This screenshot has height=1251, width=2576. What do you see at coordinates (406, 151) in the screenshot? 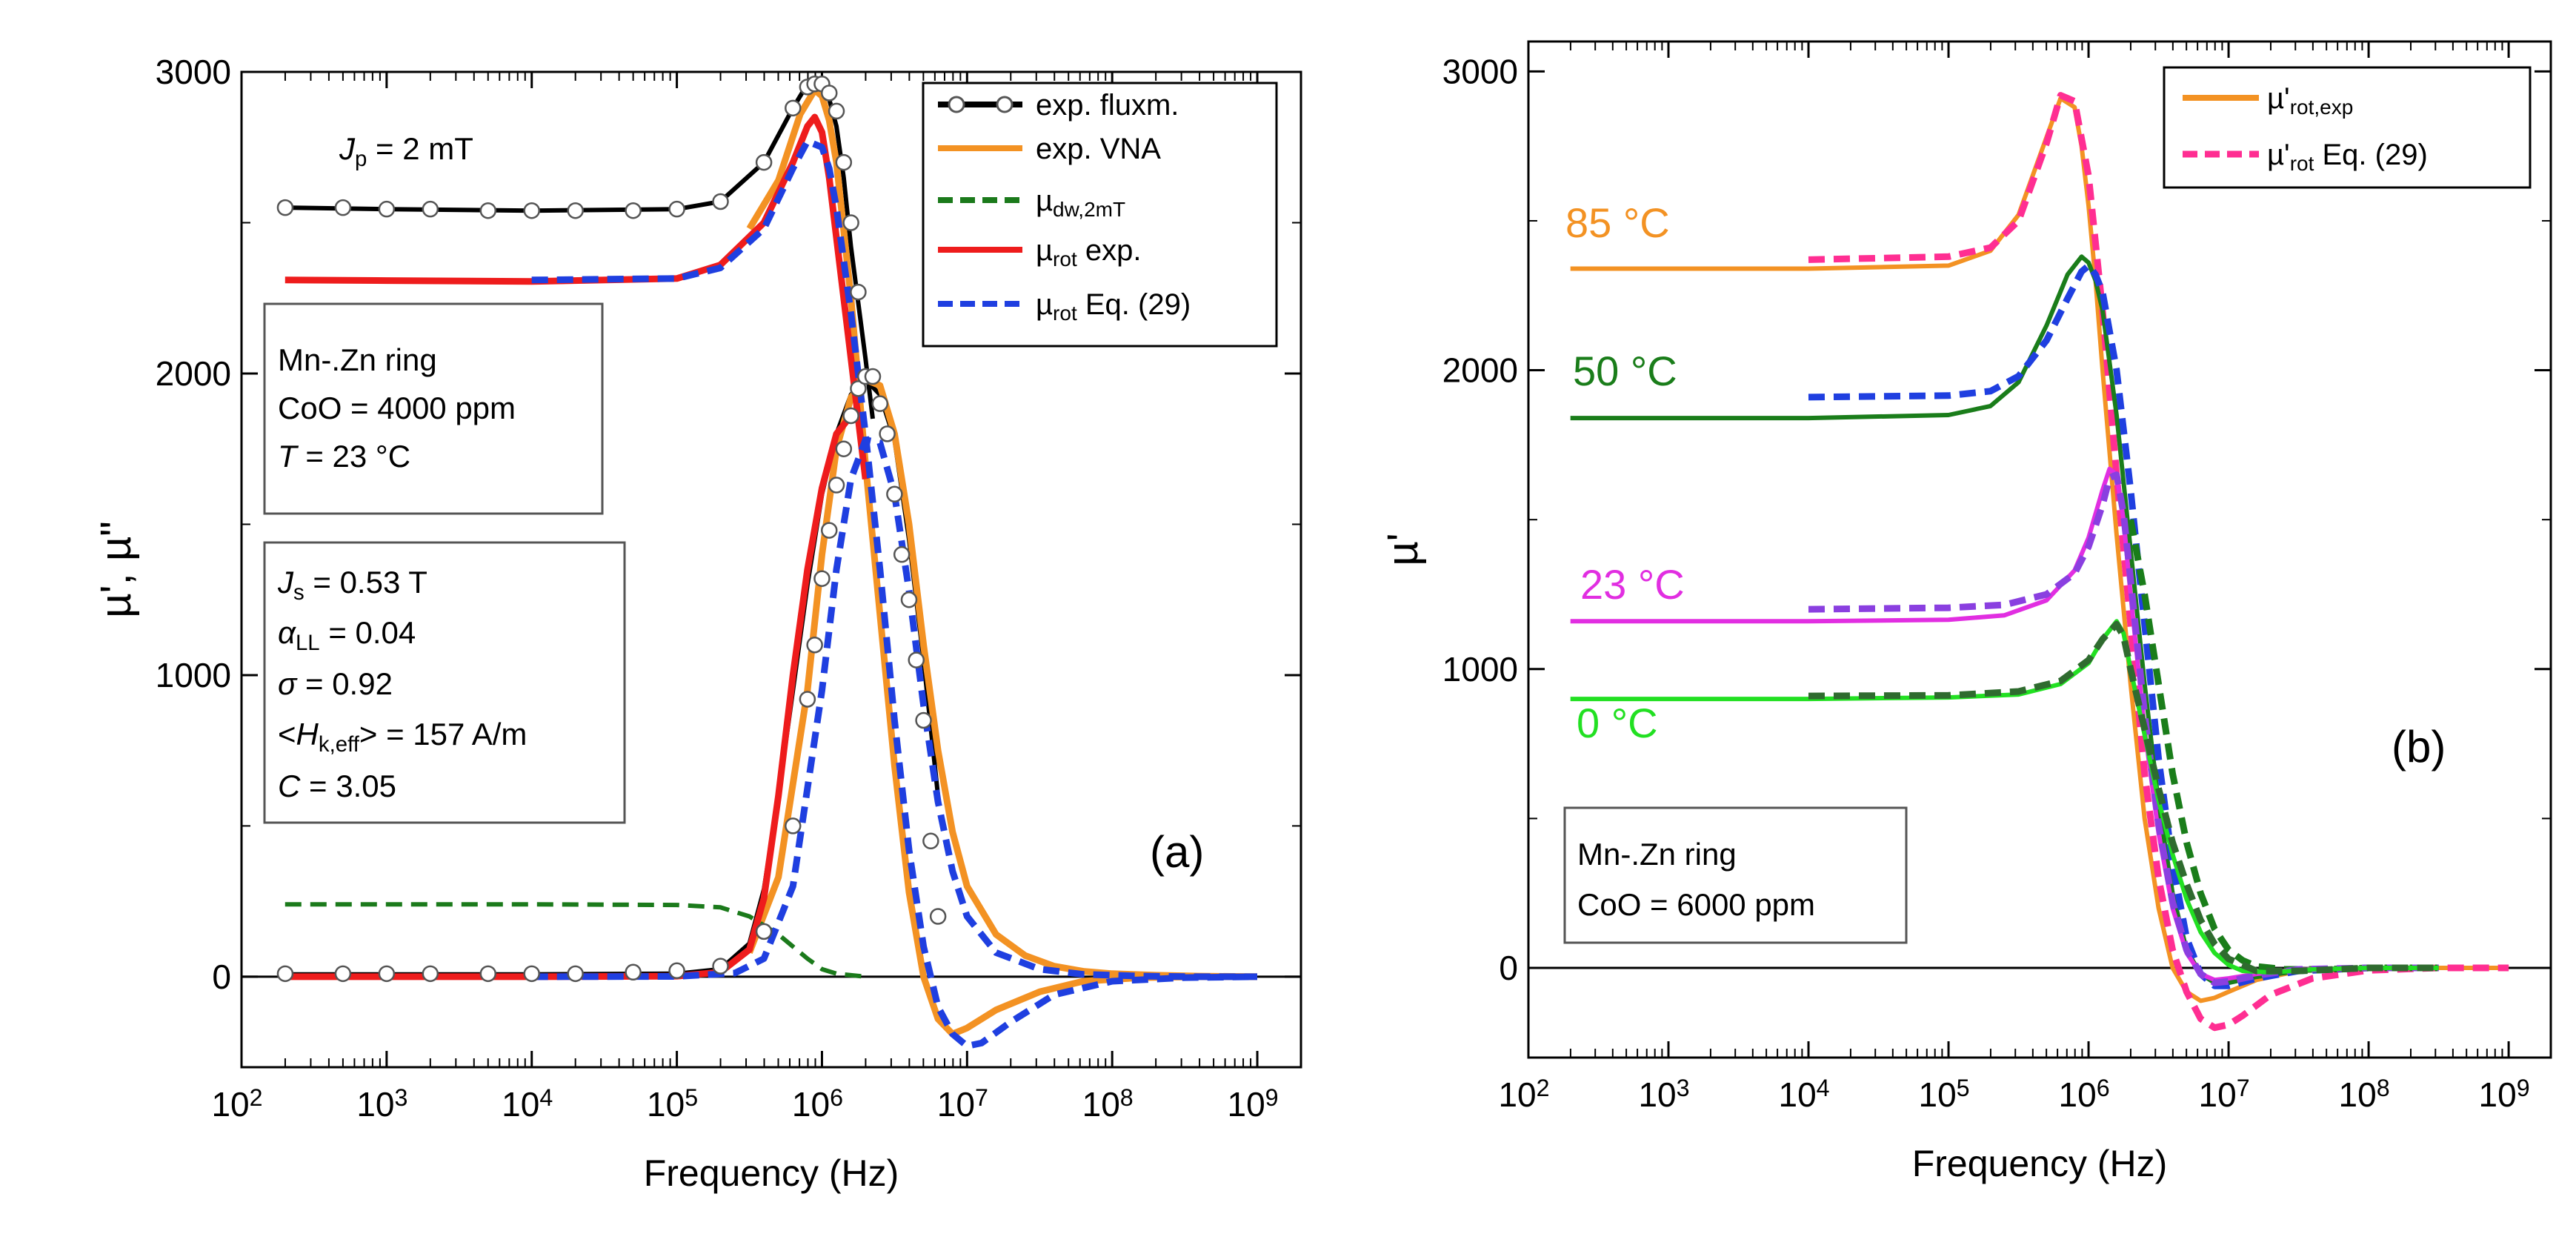
I see `jp-label: Jp = 2 mT` at bounding box center [406, 151].